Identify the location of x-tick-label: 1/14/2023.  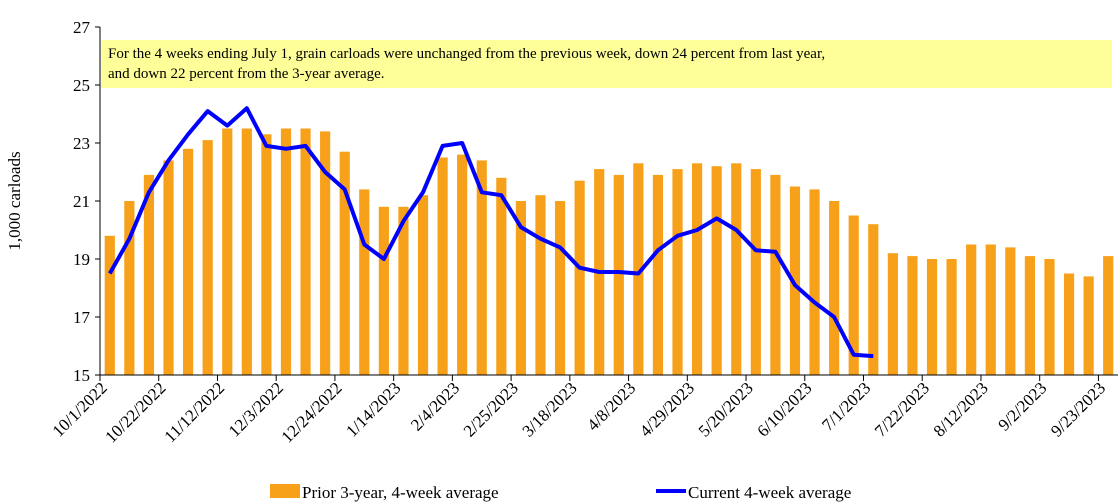
(373, 409).